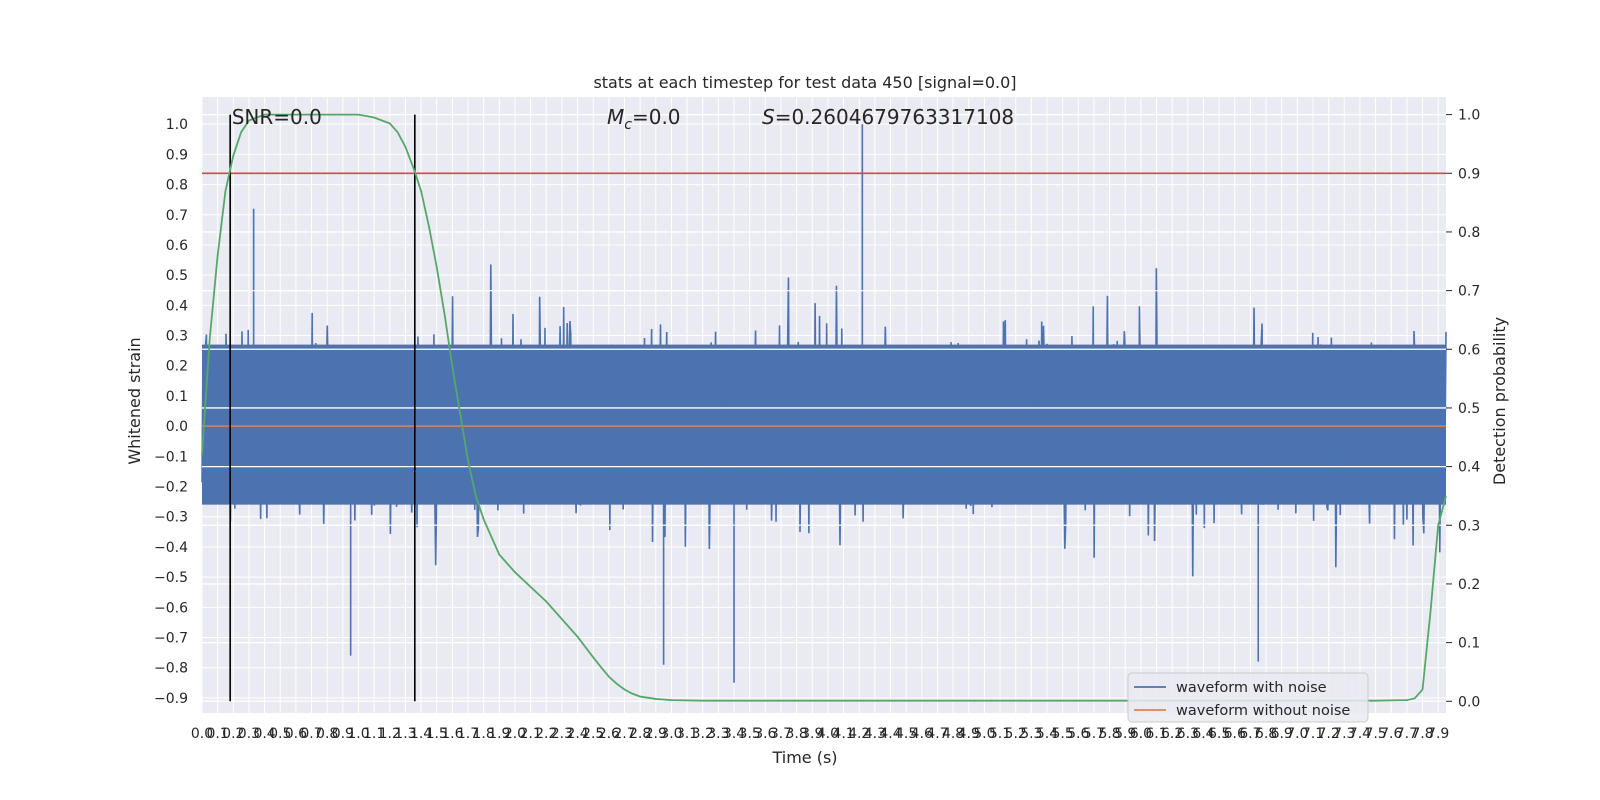 This screenshot has height=800, width=1600. Describe the element at coordinates (1266, 734) in the screenshot. I see `x-tick-label: 6.8` at that location.